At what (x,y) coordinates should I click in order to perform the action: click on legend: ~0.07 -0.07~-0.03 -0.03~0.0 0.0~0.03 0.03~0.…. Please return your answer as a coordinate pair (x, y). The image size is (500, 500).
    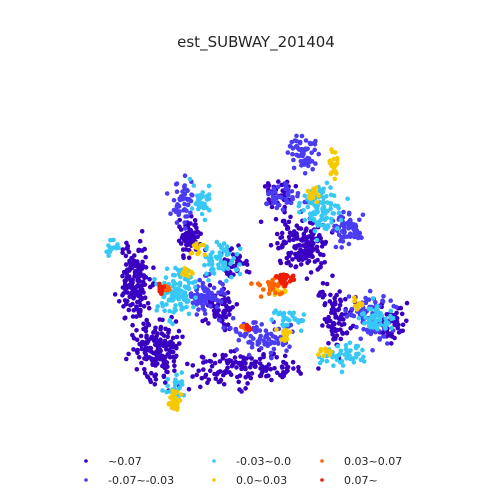
    Looking at the image, I should click on (243, 471).